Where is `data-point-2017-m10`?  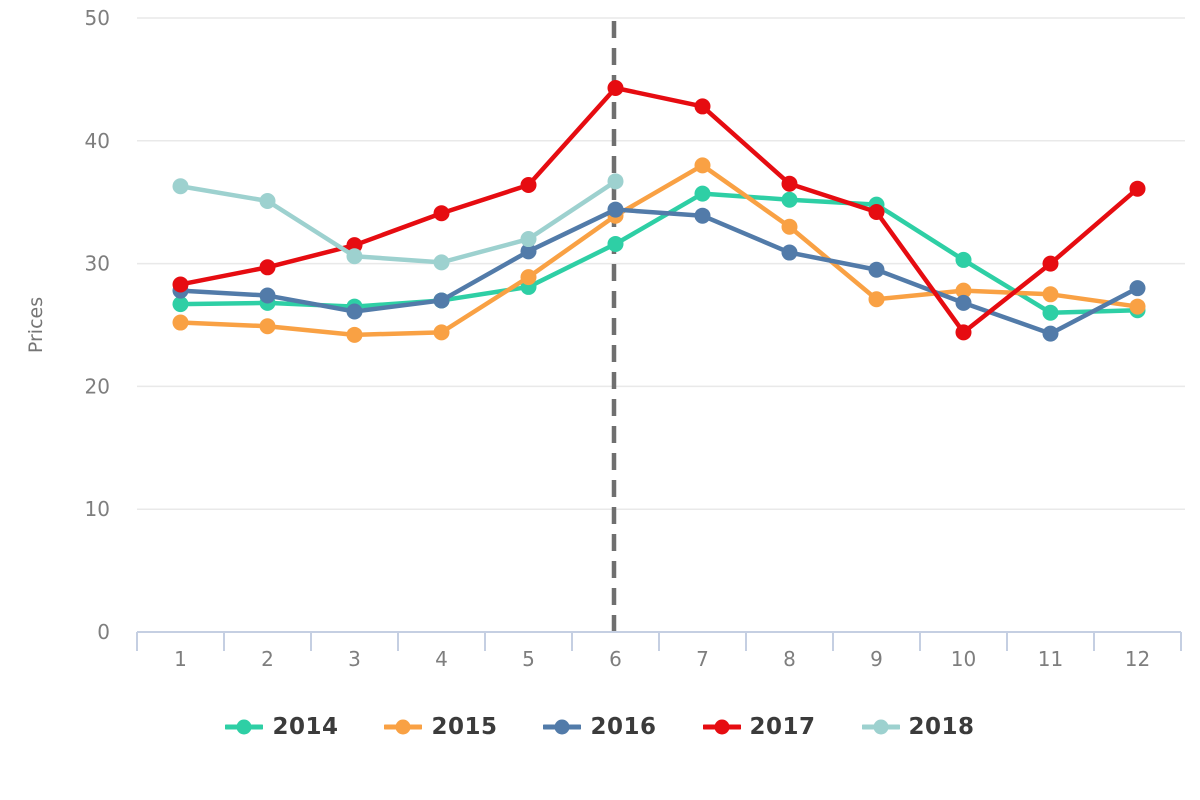 data-point-2017-m10 is located at coordinates (963, 332).